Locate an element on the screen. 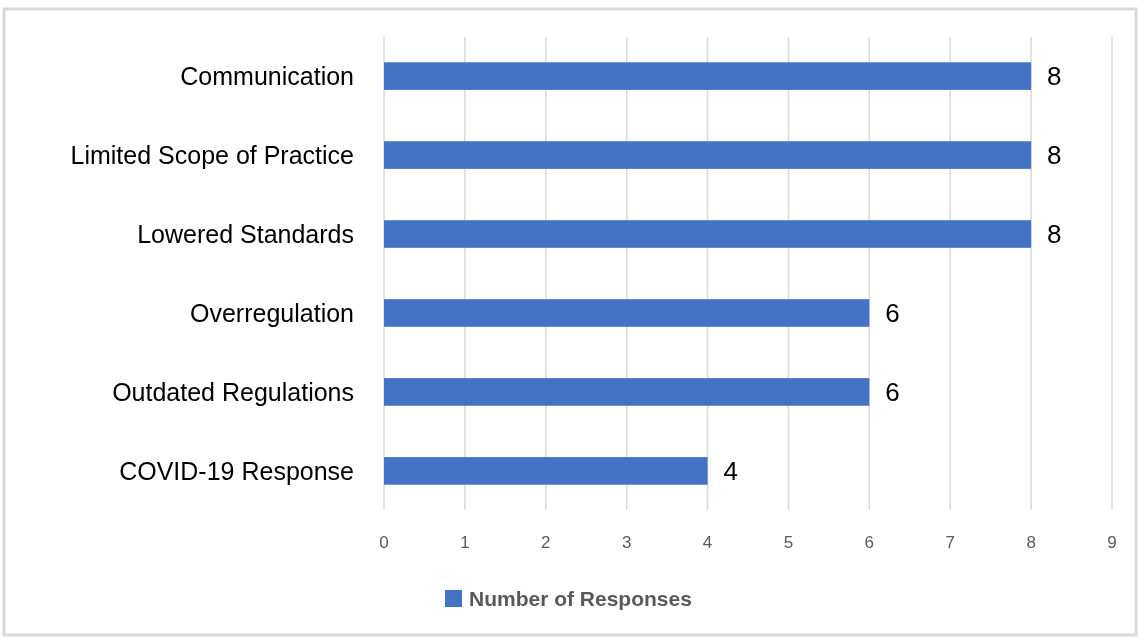 Image resolution: width=1138 pixels, height=637 pixels. y-tick-label: Lowered Standards is located at coordinates (245, 233).